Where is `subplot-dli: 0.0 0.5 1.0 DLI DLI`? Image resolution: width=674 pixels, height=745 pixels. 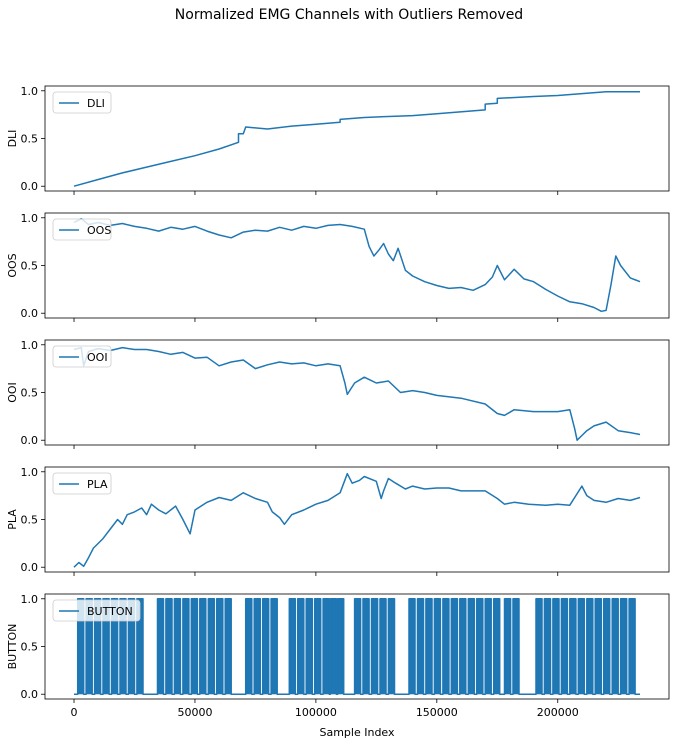 subplot-dli: 0.0 0.5 1.0 DLI DLI is located at coordinates (338, 140).